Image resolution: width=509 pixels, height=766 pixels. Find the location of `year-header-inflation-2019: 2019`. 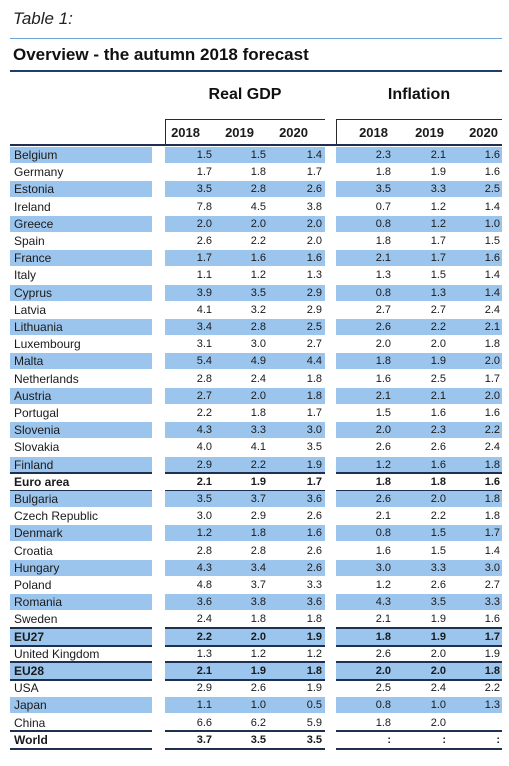

year-header-inflation-2019: 2019 is located at coordinates (429, 132).